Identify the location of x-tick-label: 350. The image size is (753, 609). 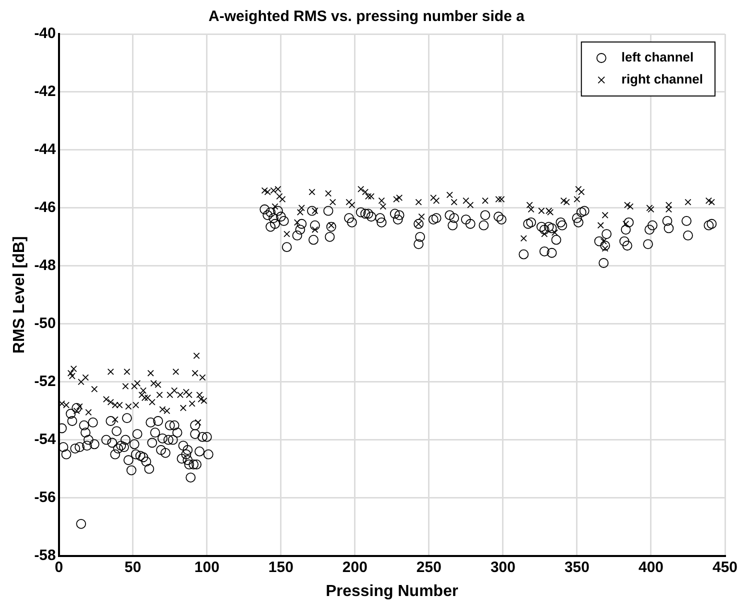
(577, 567).